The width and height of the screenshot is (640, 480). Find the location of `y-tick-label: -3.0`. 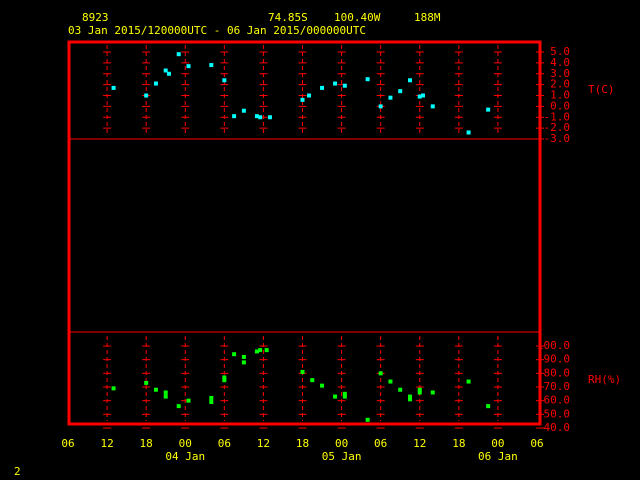

y-tick-label: -3.0 is located at coordinates (557, 138).